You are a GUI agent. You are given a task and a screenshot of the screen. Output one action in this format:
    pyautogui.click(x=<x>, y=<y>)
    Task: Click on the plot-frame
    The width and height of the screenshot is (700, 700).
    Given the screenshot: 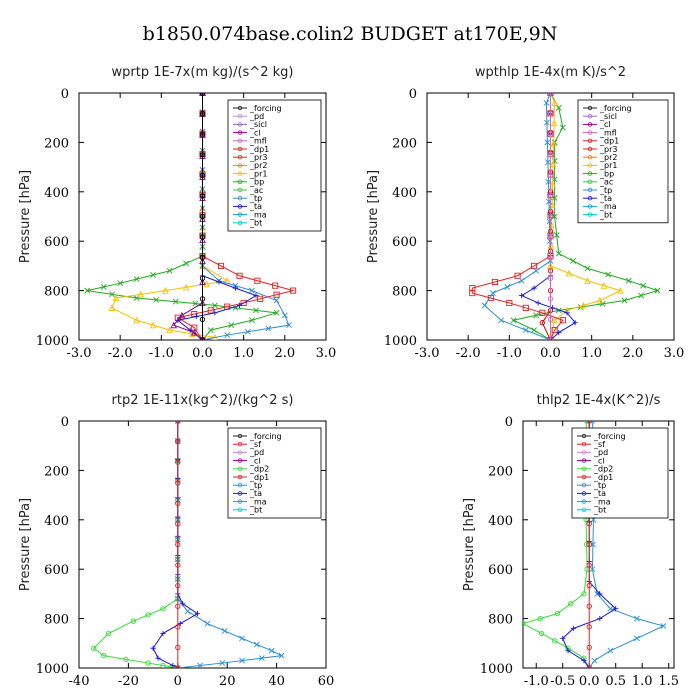 What is the action you would take?
    pyautogui.click(x=598, y=544)
    